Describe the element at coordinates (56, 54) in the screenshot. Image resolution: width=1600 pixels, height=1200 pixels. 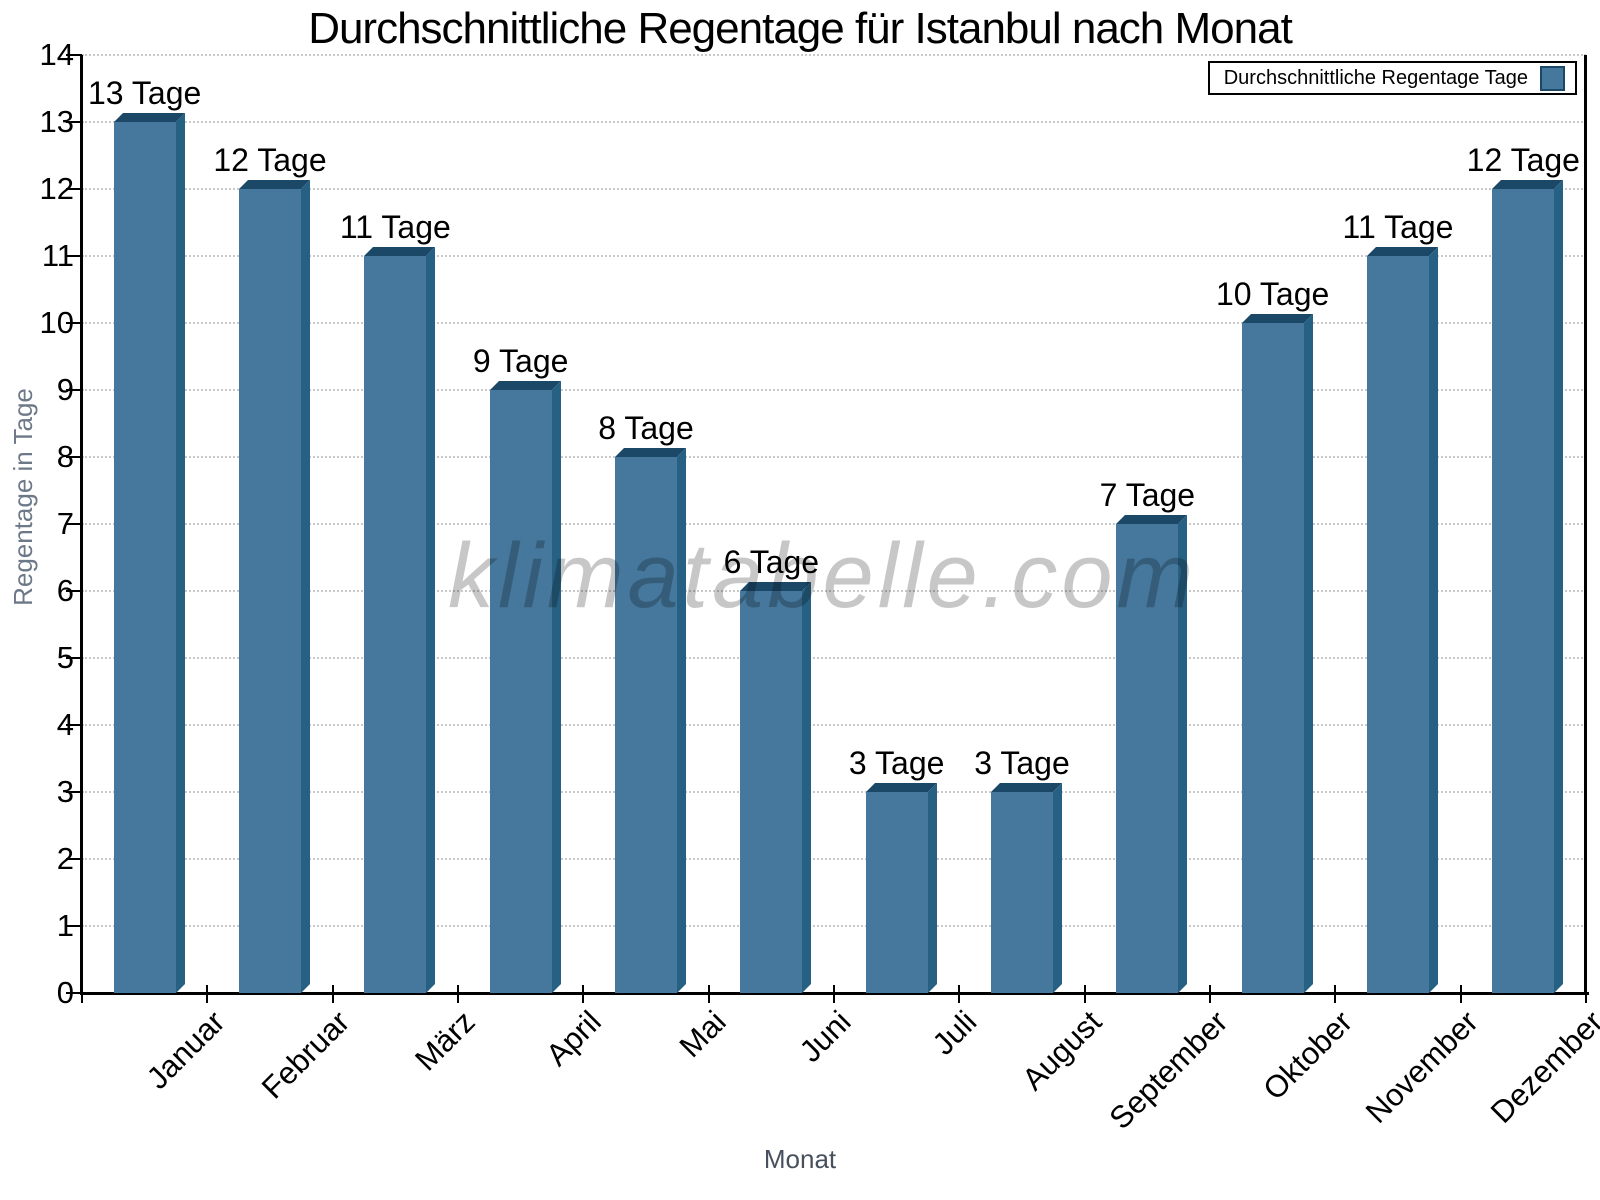
I see `y-tick-label: 14` at that location.